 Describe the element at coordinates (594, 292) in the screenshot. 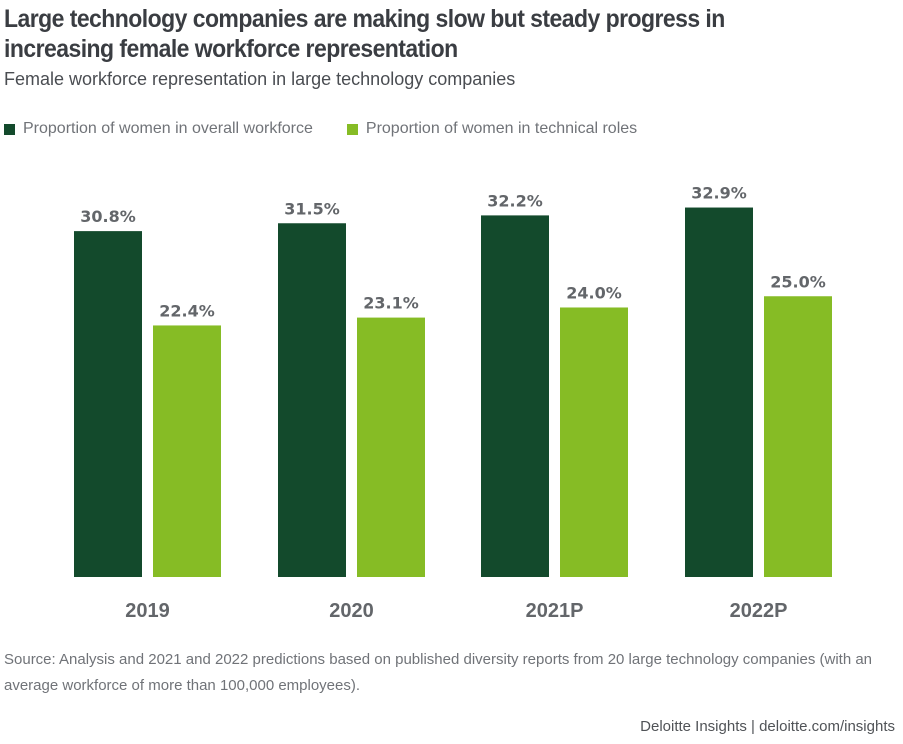

I see `value-label-technical-2021P: 24.0%` at that location.